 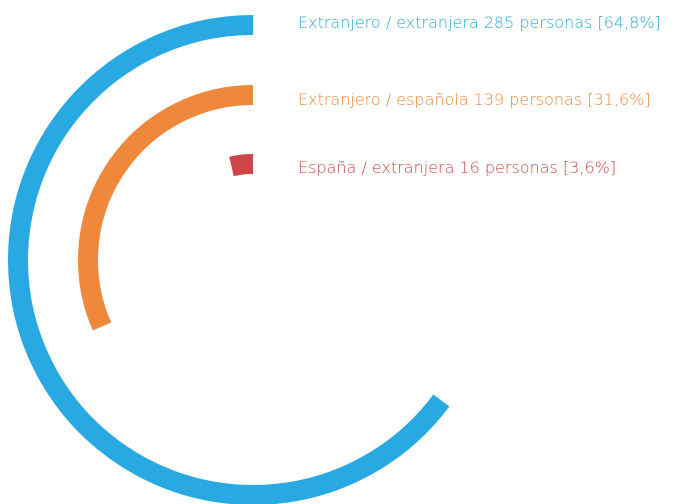 What do you see at coordinates (383, 99) in the screenshot?
I see `category-label: Extranjero / española` at bounding box center [383, 99].